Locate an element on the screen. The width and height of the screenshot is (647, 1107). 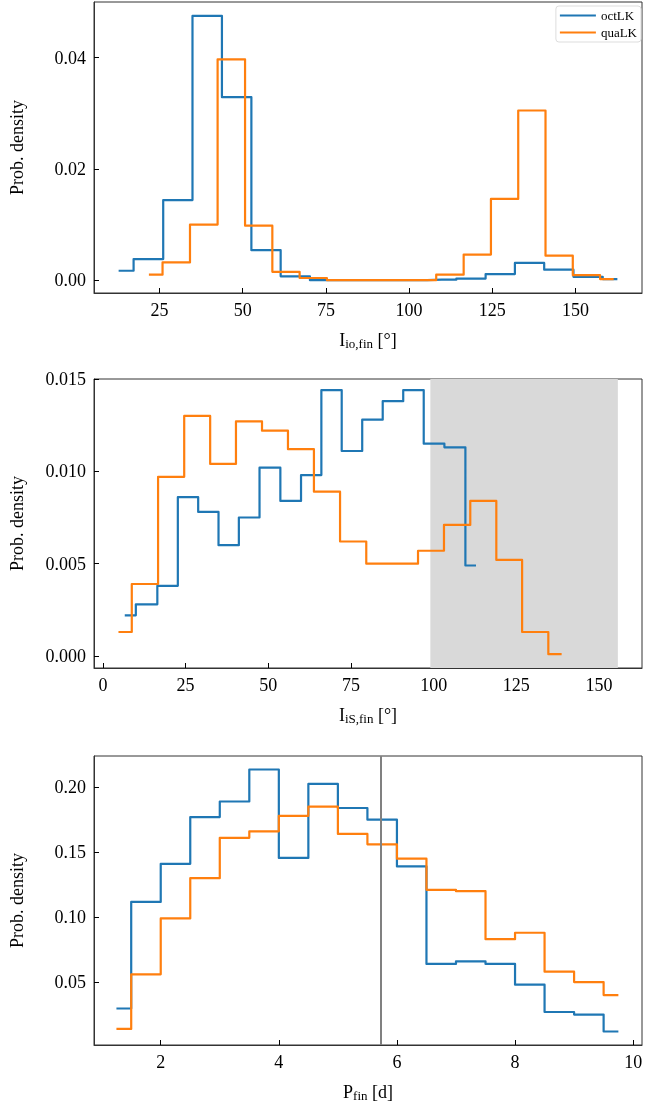
y-tick-label: 0.20 is located at coordinates (70, 787).